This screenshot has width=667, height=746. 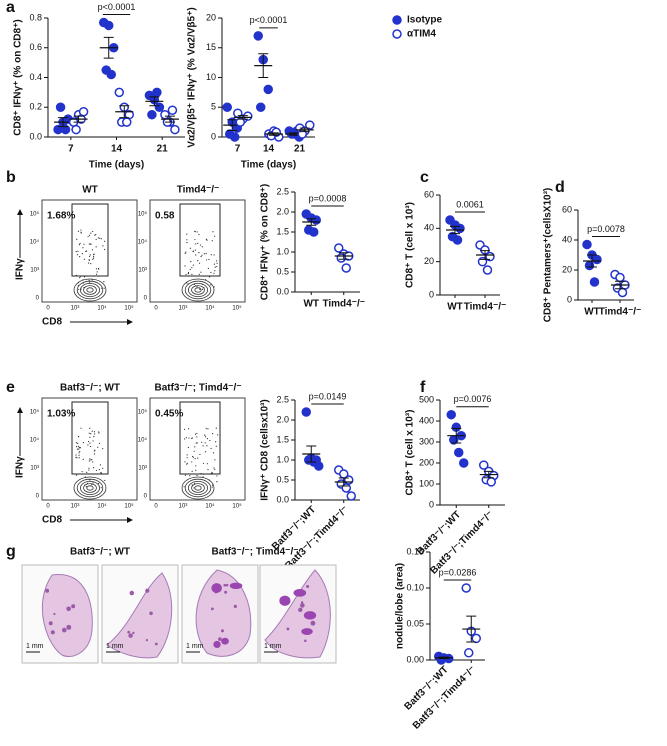 What do you see at coordinates (35, 17) in the screenshot?
I see `y-tick-label: 0.8` at bounding box center [35, 17].